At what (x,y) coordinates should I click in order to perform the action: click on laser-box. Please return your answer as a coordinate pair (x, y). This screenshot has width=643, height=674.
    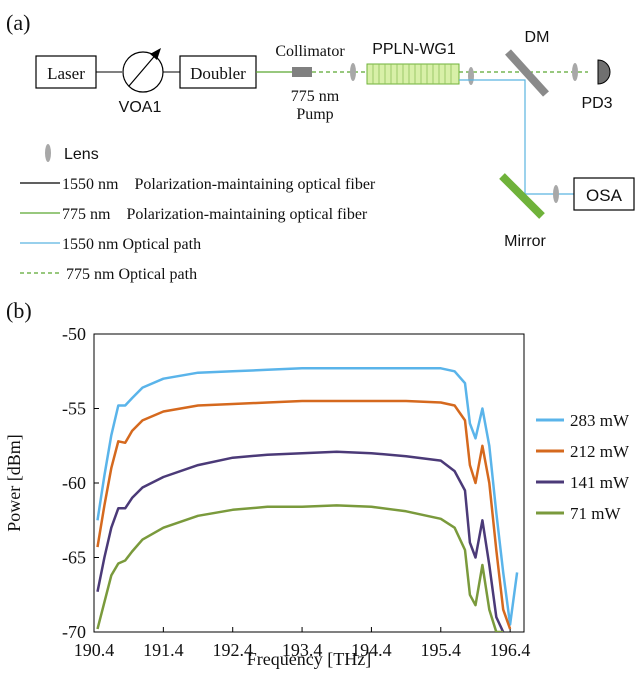
    Looking at the image, I should click on (66, 72).